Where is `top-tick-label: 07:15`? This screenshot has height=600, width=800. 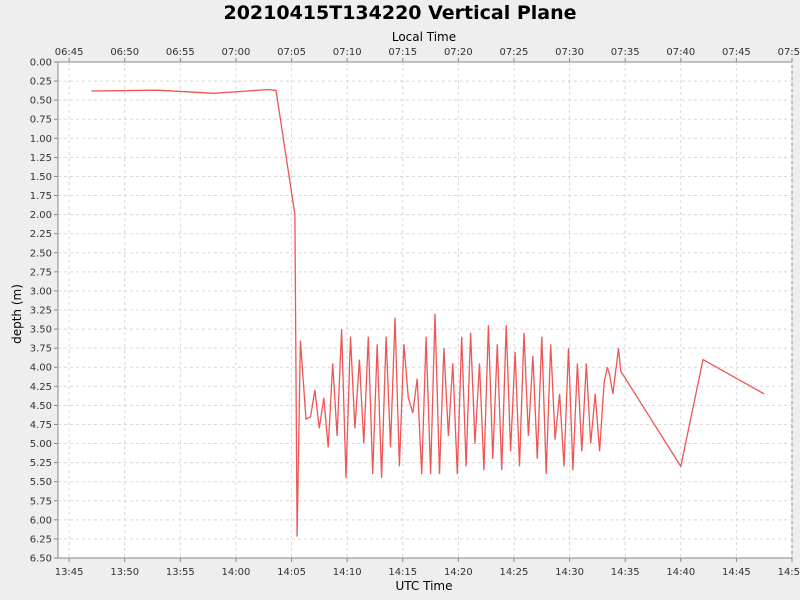
top-tick-label: 07:15 is located at coordinates (402, 52).